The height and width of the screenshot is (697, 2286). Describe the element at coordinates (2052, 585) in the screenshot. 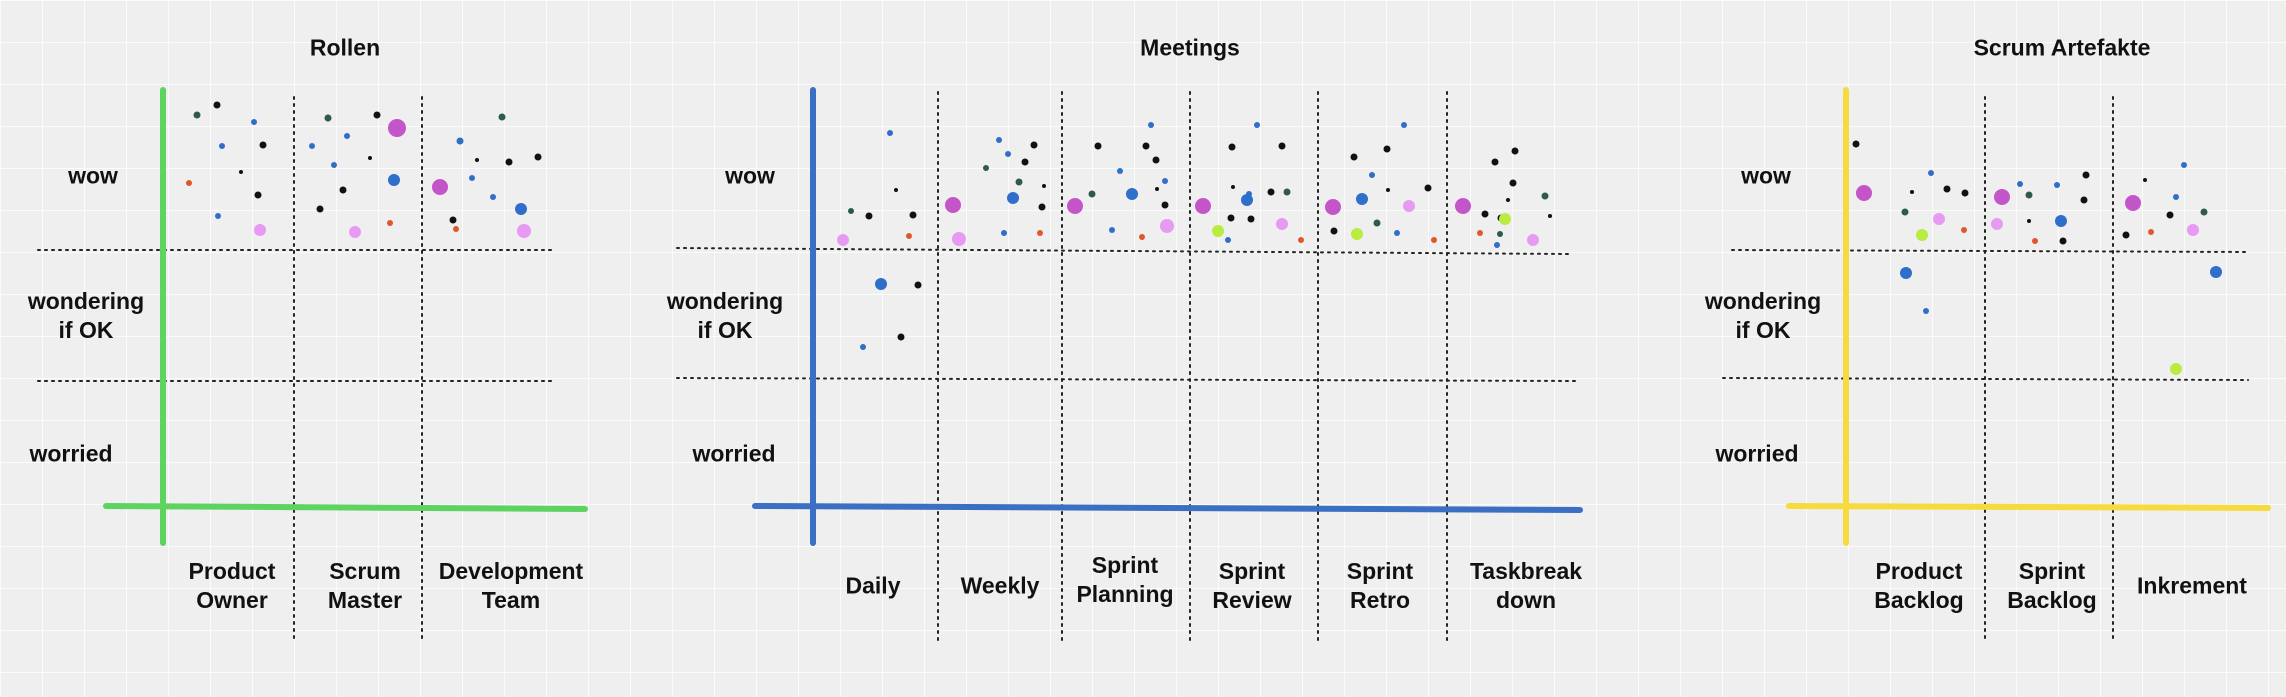

I see `column-label-sprint-backlog: Sprint Backlog` at that location.